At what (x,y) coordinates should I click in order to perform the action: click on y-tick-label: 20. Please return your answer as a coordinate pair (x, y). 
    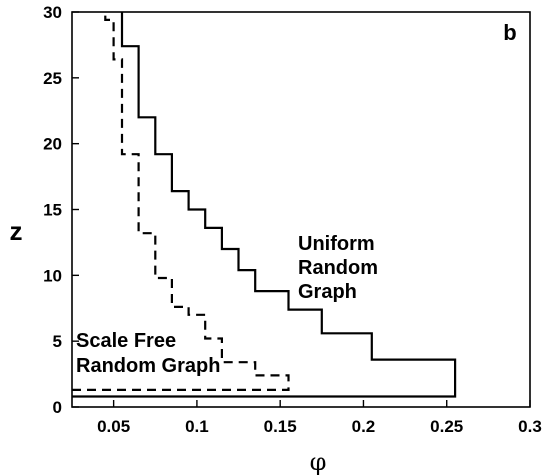
    Looking at the image, I should click on (52, 144).